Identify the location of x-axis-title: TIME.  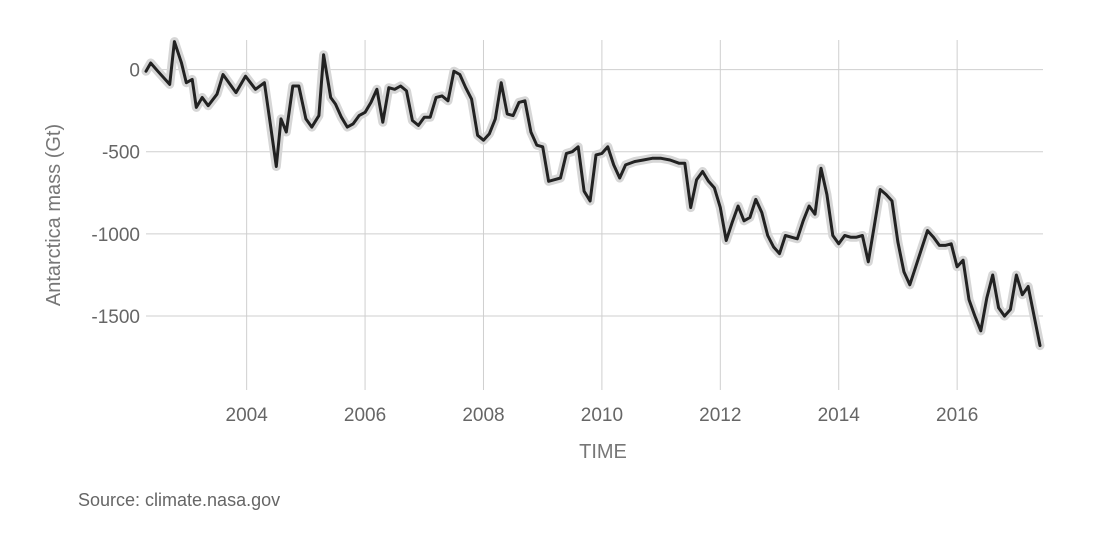
(603, 452).